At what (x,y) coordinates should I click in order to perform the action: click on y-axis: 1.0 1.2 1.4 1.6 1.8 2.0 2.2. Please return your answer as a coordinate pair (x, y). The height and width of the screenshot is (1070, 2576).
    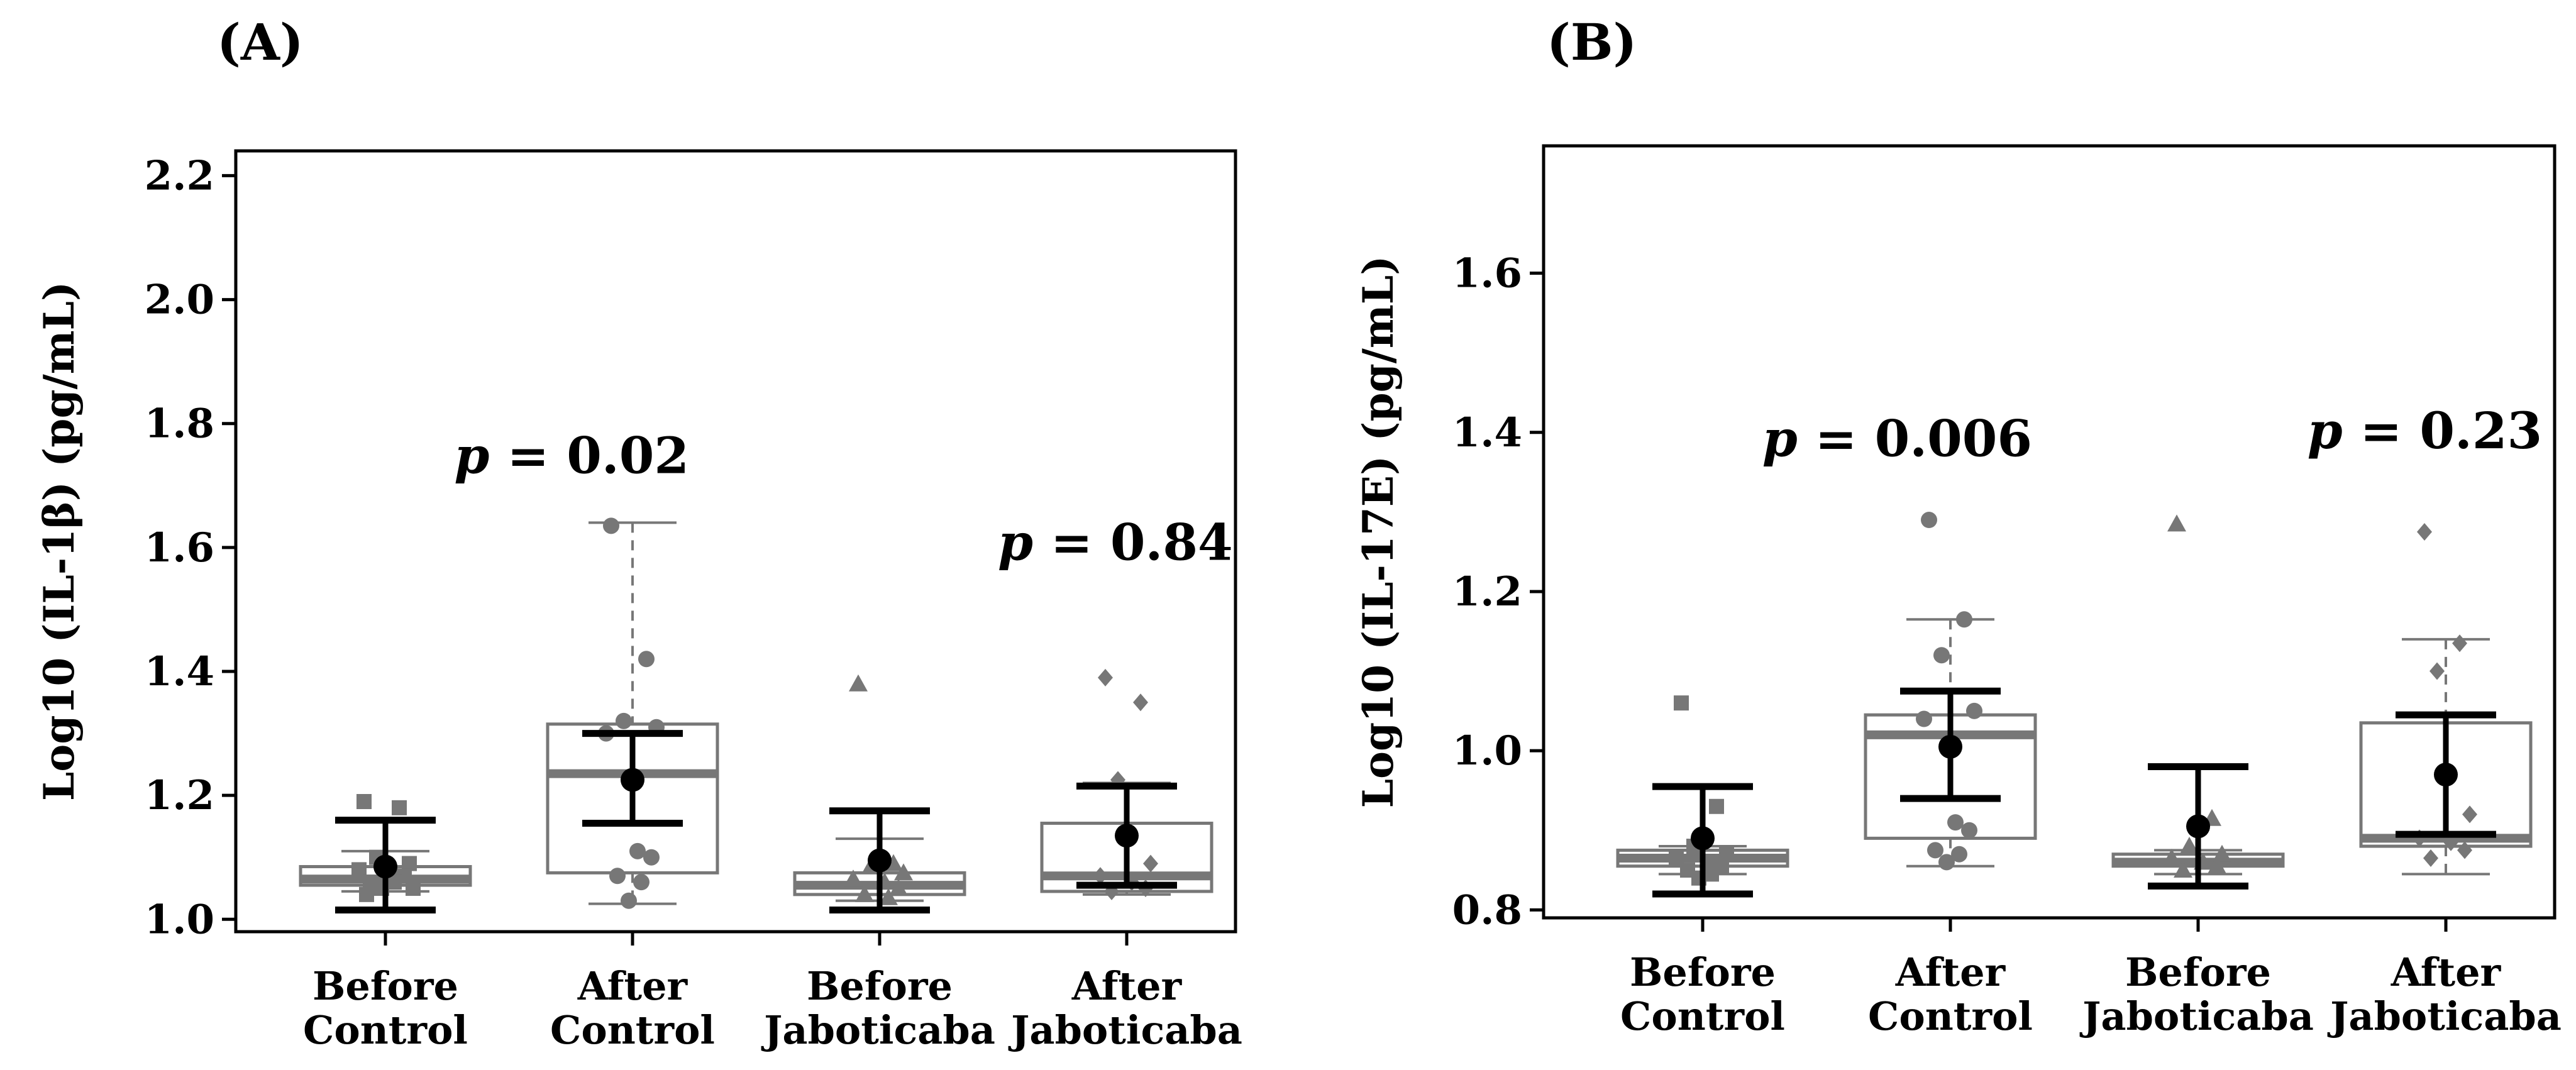
    Looking at the image, I should click on (190, 547).